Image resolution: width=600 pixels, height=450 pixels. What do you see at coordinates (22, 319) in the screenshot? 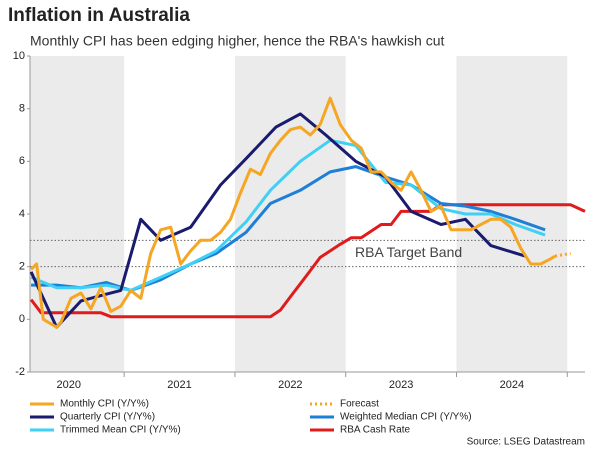
I see `y-tick-label: 0` at bounding box center [22, 319].